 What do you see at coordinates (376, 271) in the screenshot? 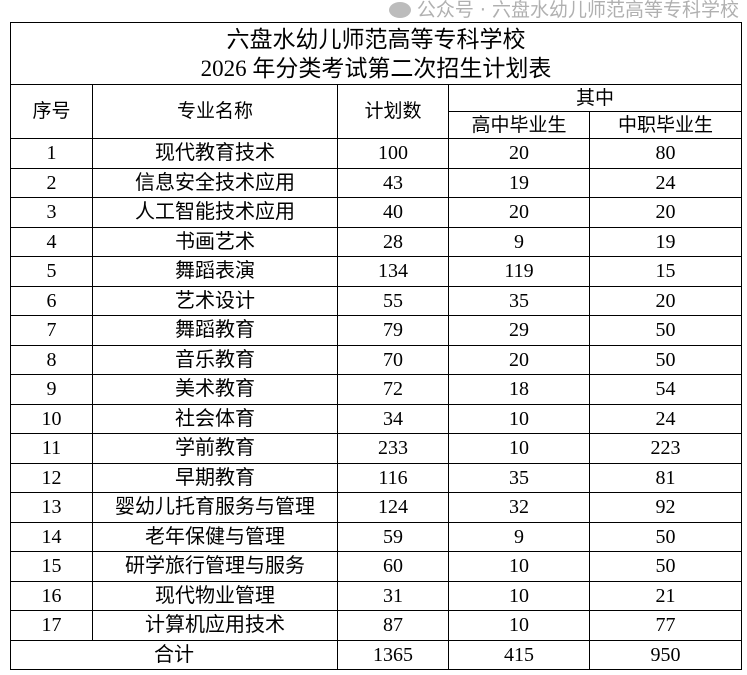
I see `table-row: 5 舞蹈表演 134 119 15` at bounding box center [376, 271].